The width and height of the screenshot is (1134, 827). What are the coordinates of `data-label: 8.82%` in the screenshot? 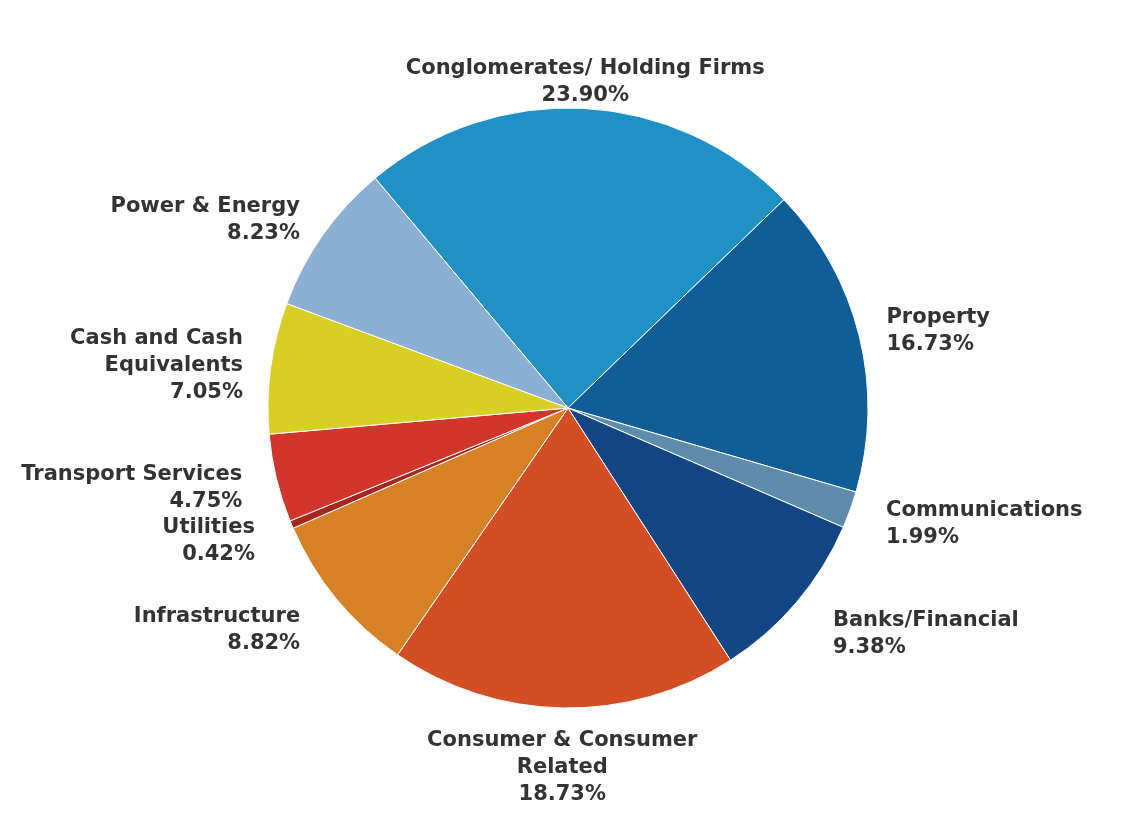 It's located at (264, 642).